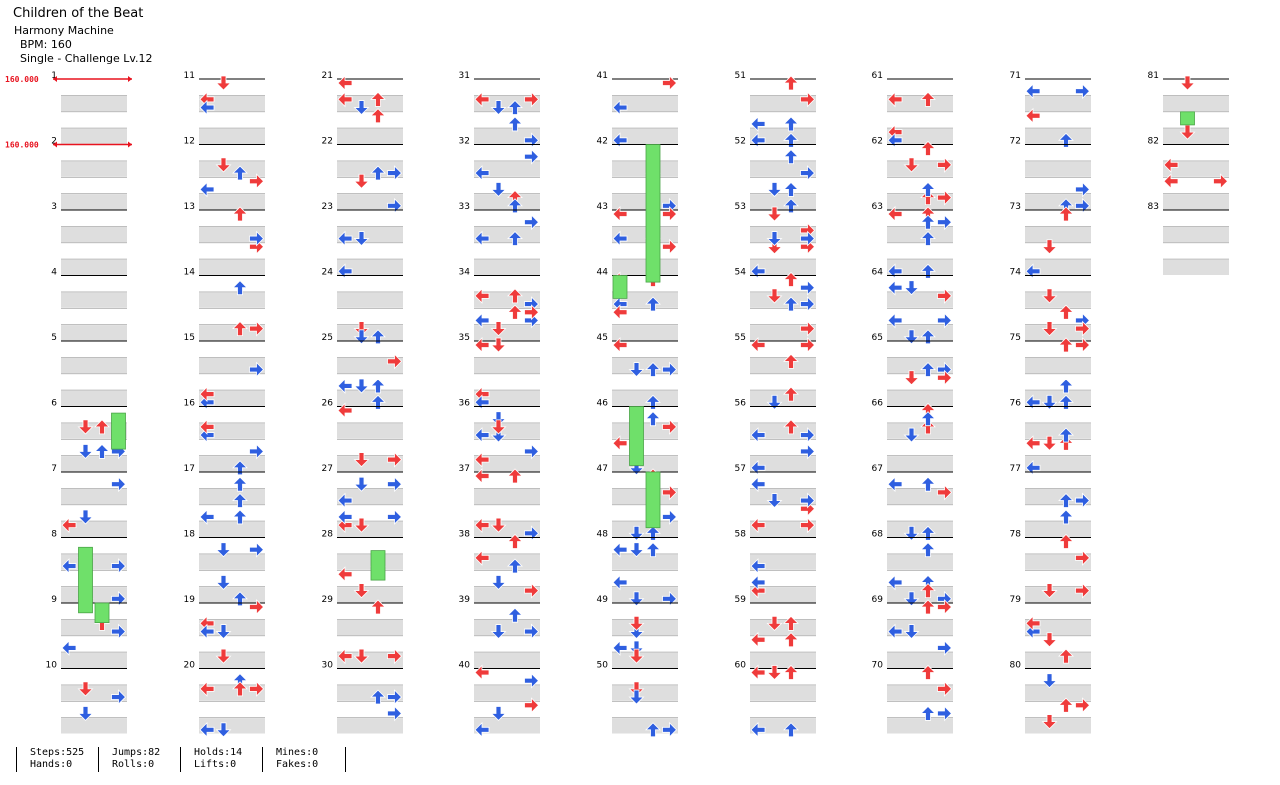 This screenshot has width=1280, height=785. Describe the element at coordinates (190, 535) in the screenshot. I see `measure-number: 18` at that location.